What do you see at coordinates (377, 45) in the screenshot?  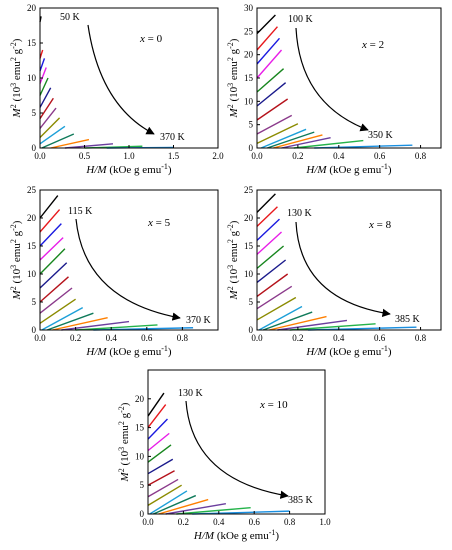 I see `panel-label-value: = 2` at bounding box center [377, 45].